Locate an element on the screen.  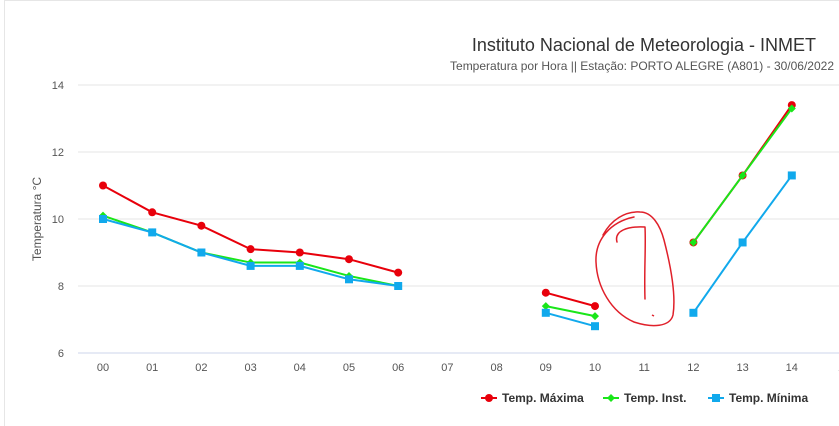
legend-item: Temp. Máxima is located at coordinates (532, 398).